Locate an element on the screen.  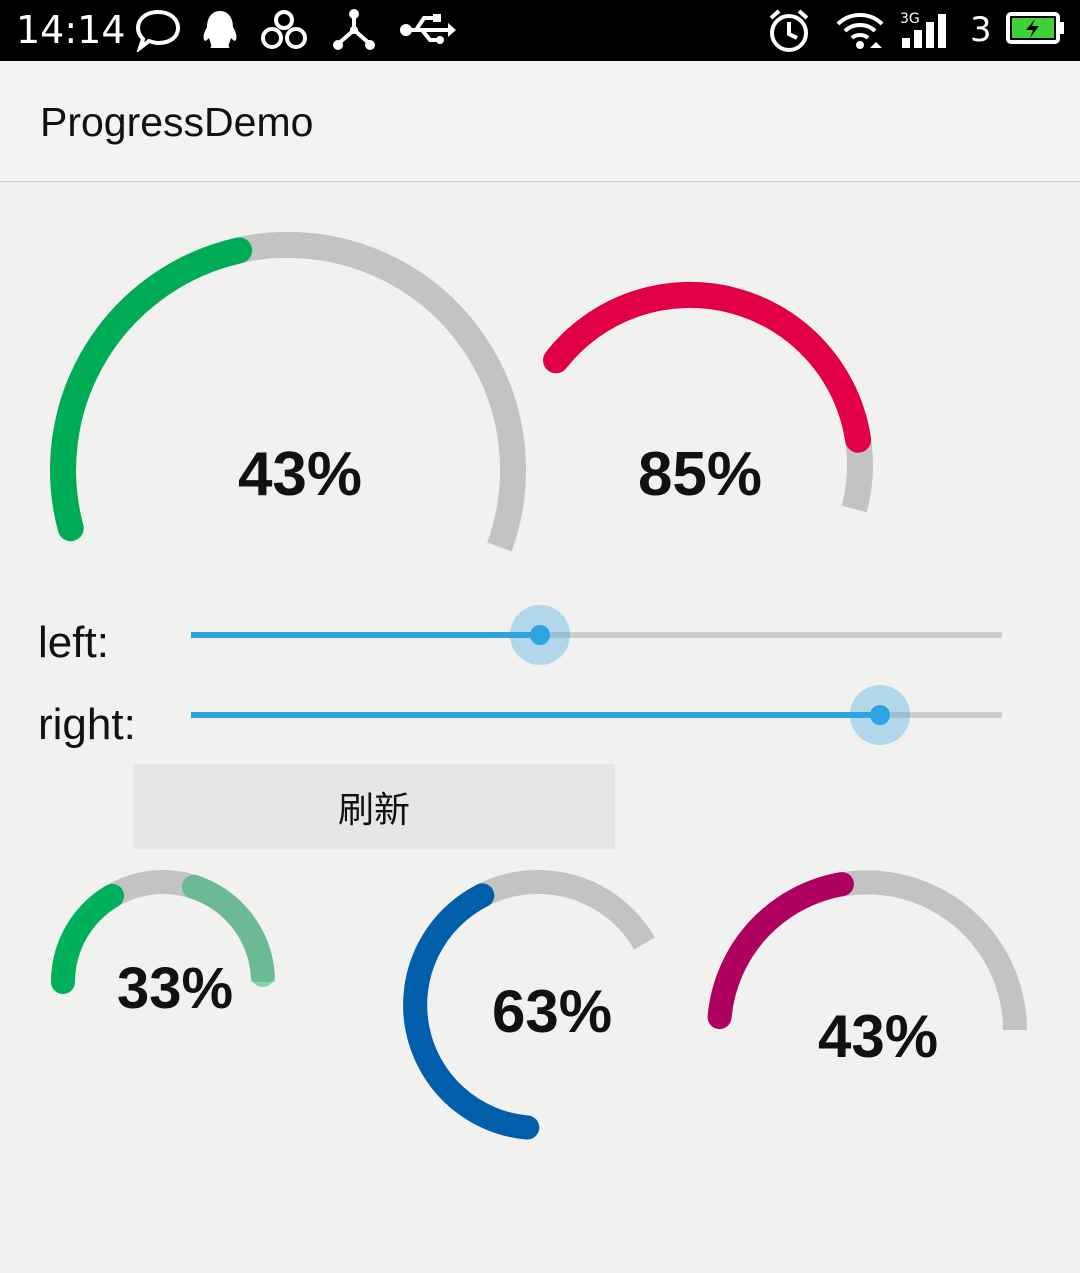
svg-text: 3G is located at coordinates (910, 19).